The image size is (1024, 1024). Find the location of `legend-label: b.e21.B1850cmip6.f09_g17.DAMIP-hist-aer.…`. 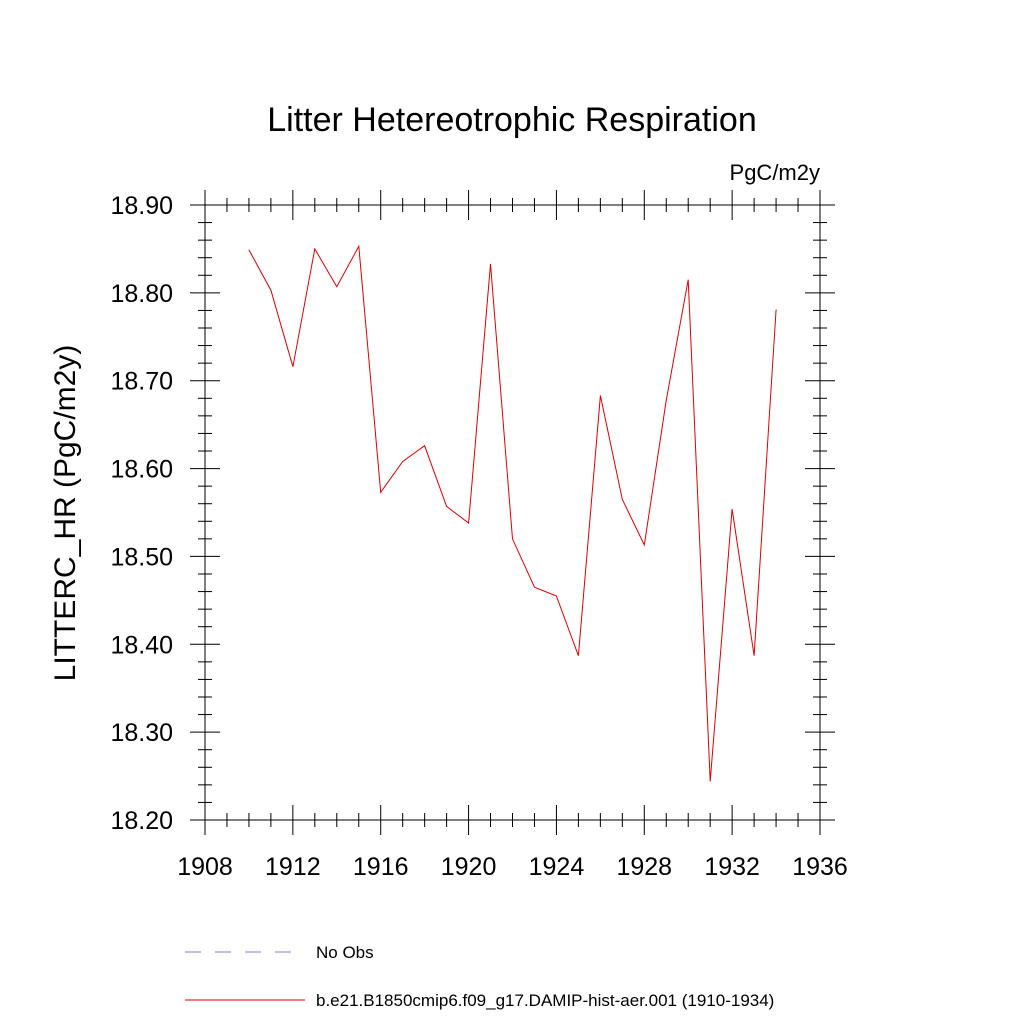

legend-label: b.e21.B1850cmip6.f09_g17.DAMIP-hist-aer.… is located at coordinates (545, 1000).